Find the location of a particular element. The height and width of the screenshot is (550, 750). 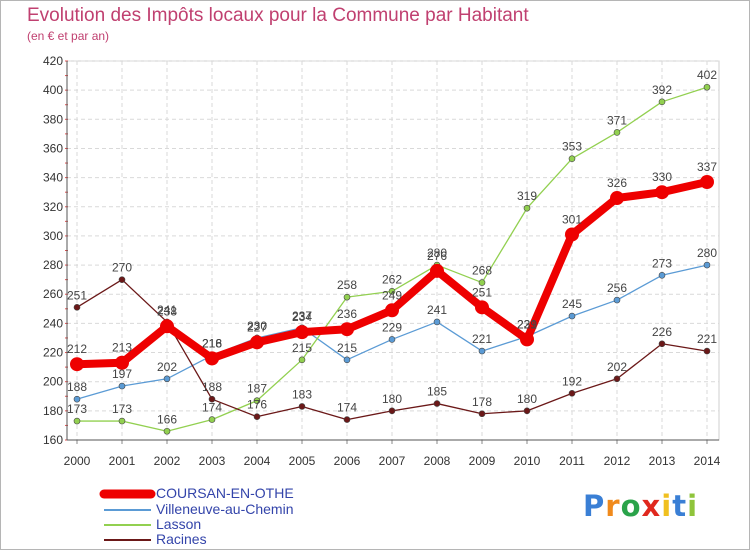

data-label: 231 is located at coordinates (527, 325).